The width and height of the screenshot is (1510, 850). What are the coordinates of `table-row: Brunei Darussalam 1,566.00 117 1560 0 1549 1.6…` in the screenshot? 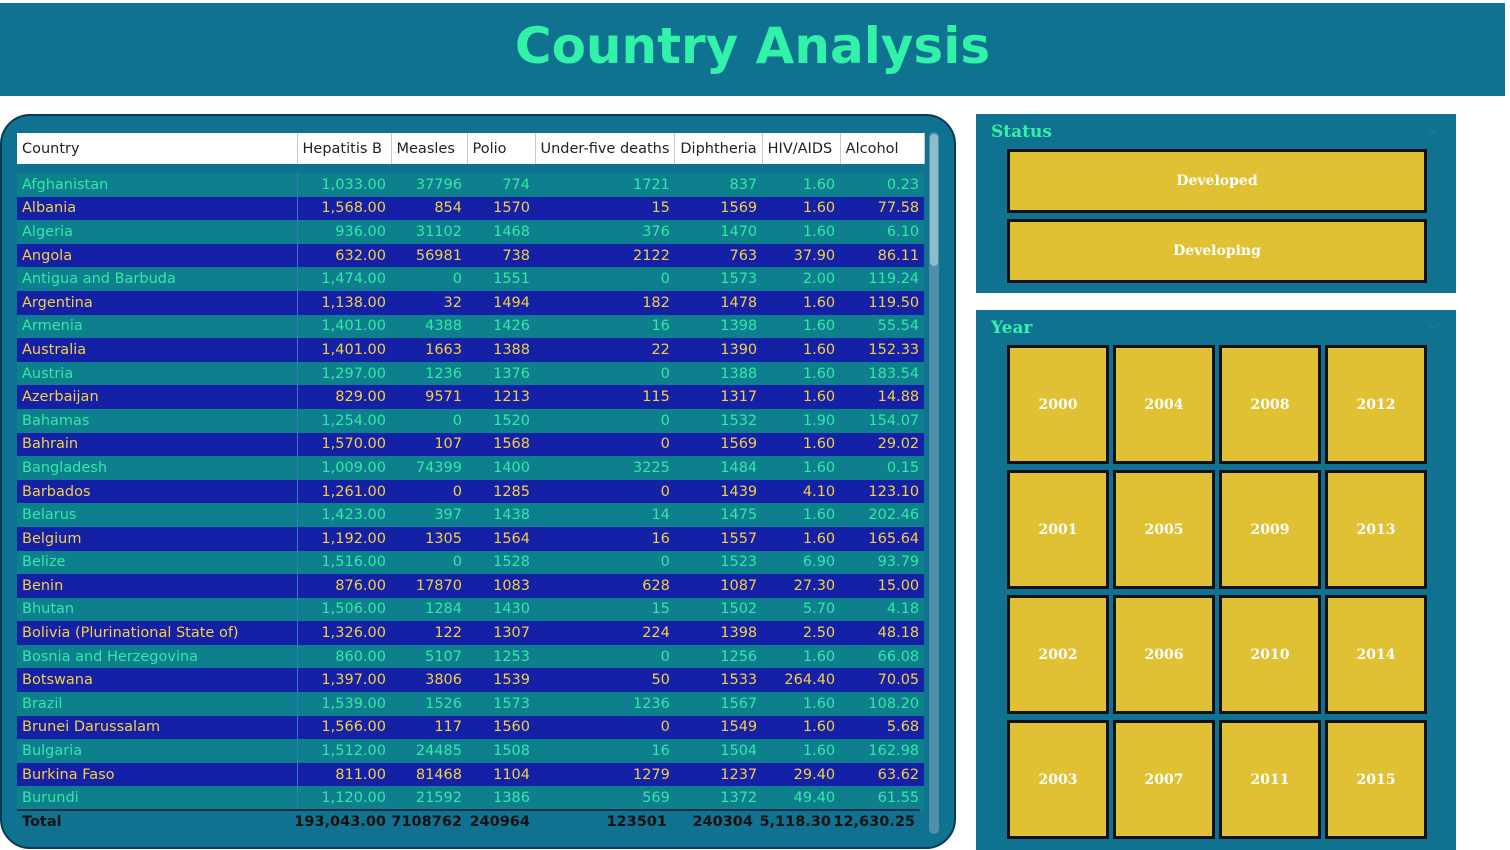 It's located at (471, 727).